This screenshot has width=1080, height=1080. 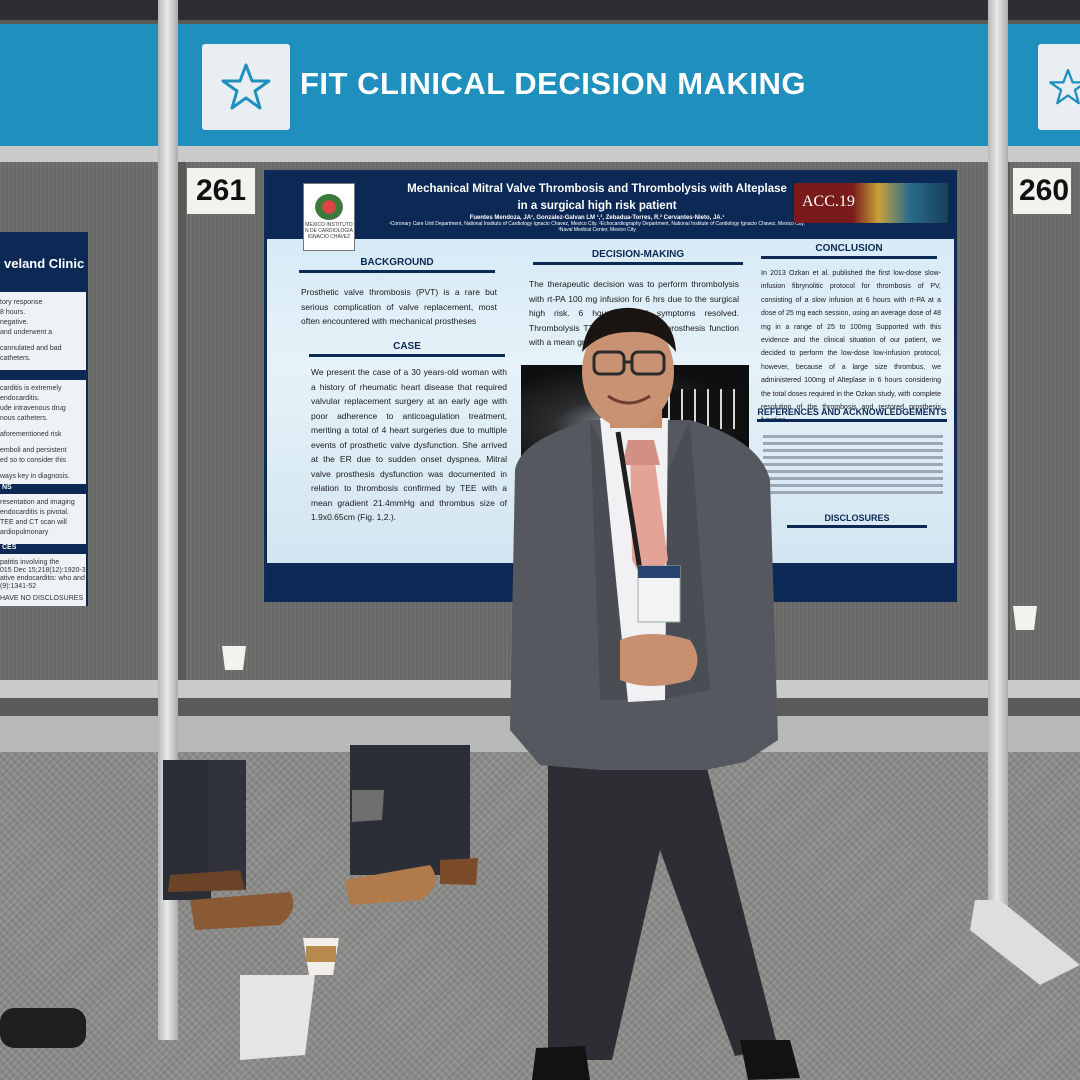 I want to click on booth-number-261: 261, so click(x=221, y=191).